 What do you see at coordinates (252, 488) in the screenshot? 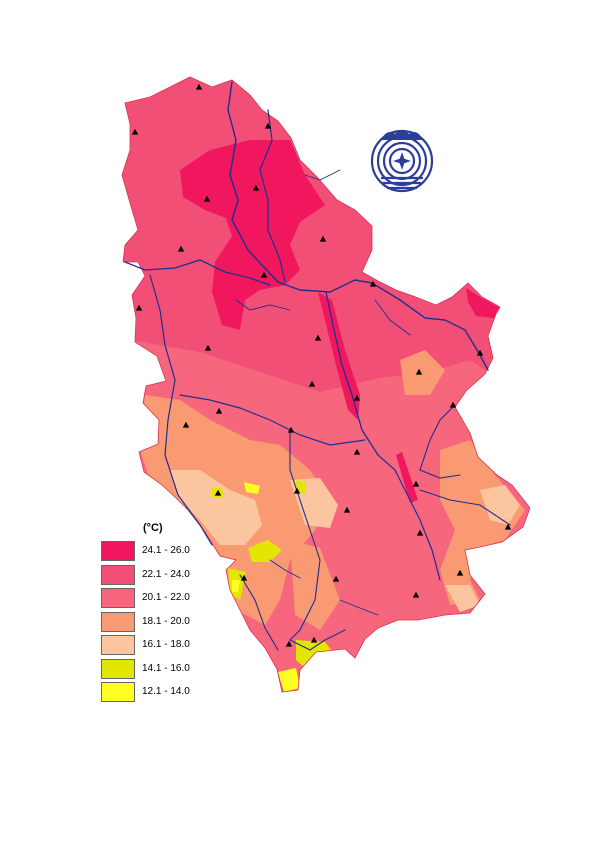
I see `zone-12-14-tara` at bounding box center [252, 488].